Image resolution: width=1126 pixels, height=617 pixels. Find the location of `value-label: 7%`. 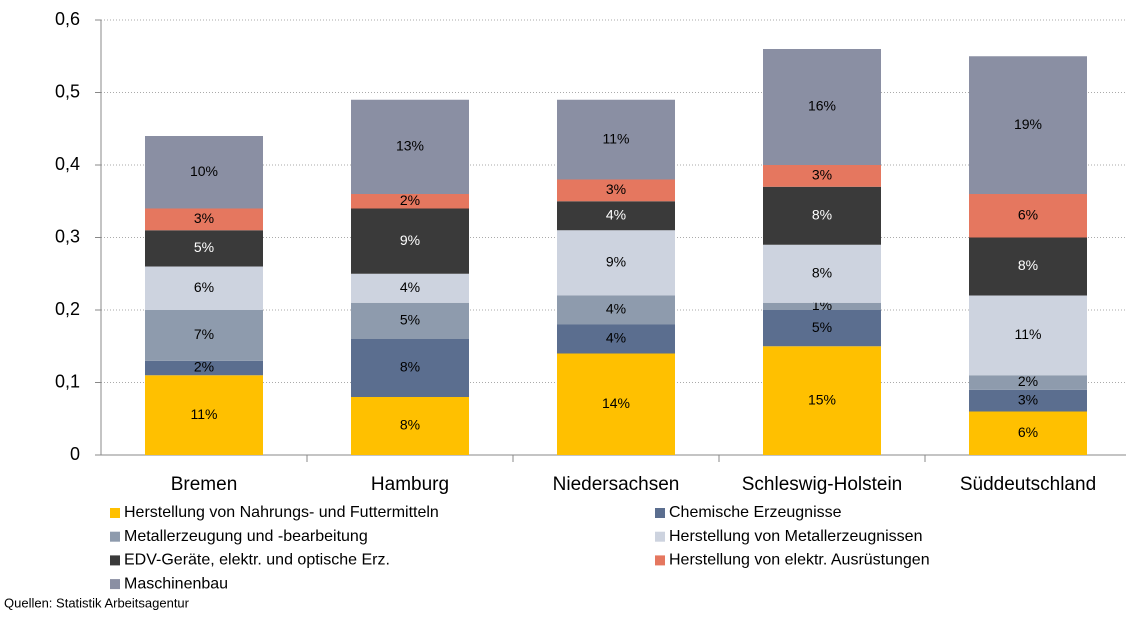

value-label: 7% is located at coordinates (204, 334).